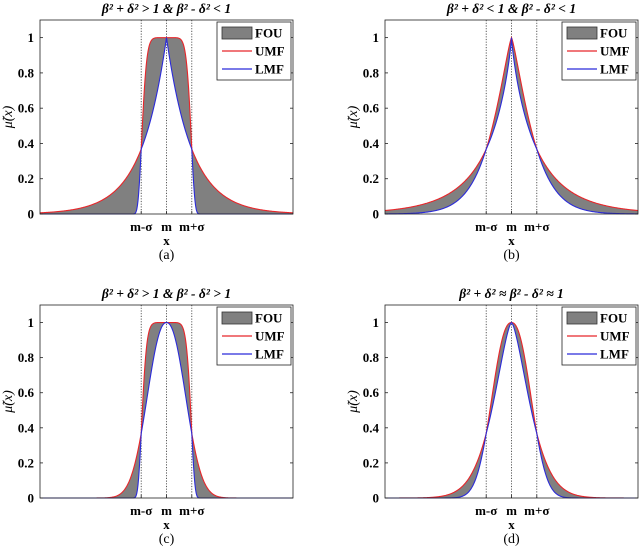  I want to click on chart-title: β² + δ² > 1 & β² - δ² > 1, so click(166, 293).